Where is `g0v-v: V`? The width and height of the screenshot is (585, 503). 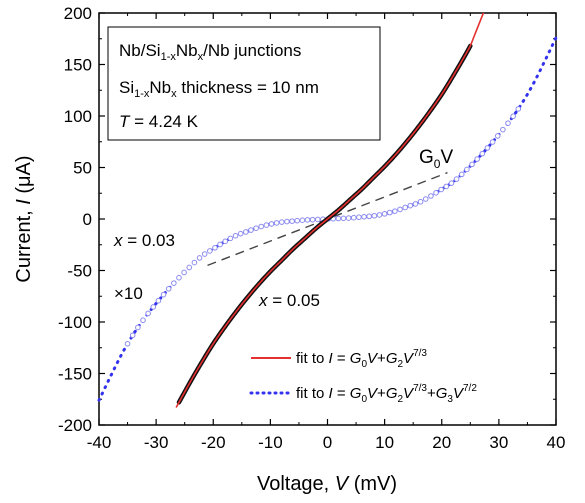 g0v-v: V is located at coordinates (446, 157).